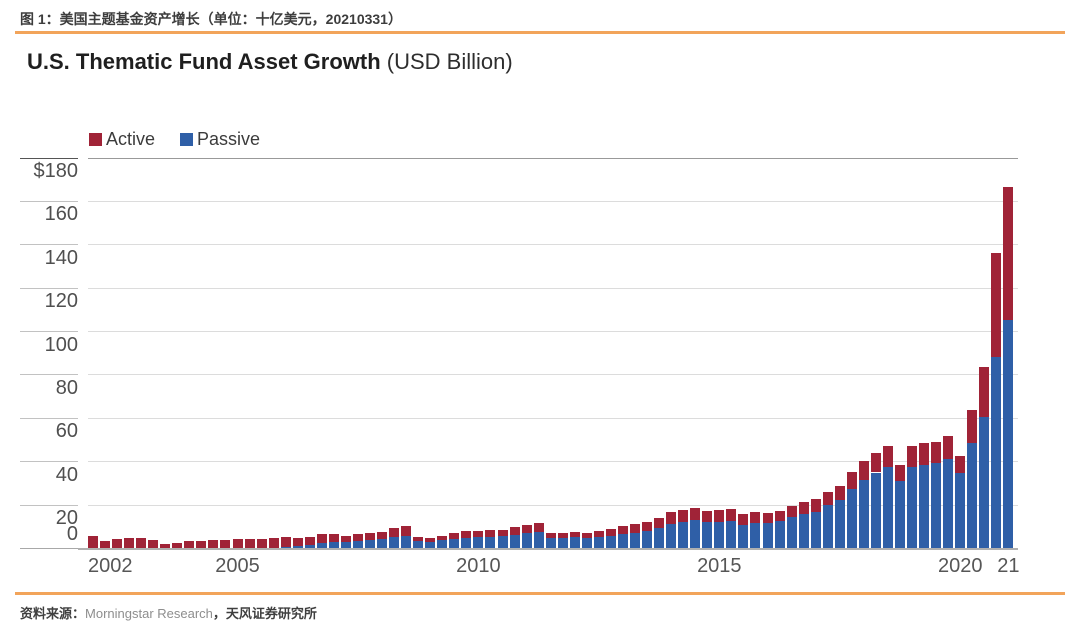  Describe the element at coordinates (249, 543) in the screenshot. I see `bar-2005Q2-active` at that location.